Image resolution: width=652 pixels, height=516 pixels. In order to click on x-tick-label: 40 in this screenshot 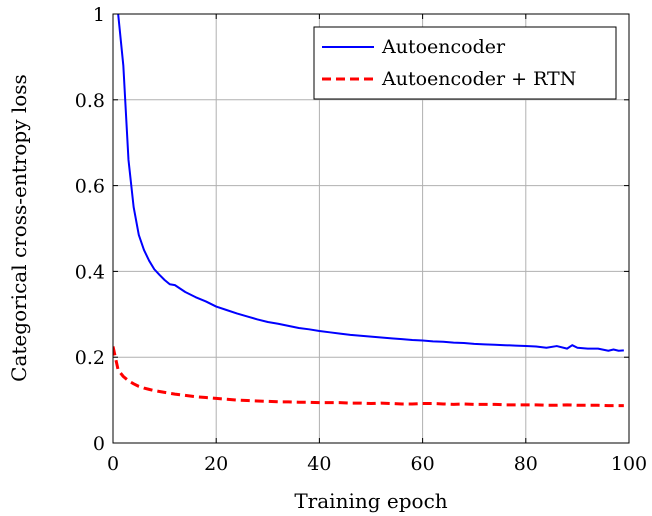, I will do `click(319, 464)`.